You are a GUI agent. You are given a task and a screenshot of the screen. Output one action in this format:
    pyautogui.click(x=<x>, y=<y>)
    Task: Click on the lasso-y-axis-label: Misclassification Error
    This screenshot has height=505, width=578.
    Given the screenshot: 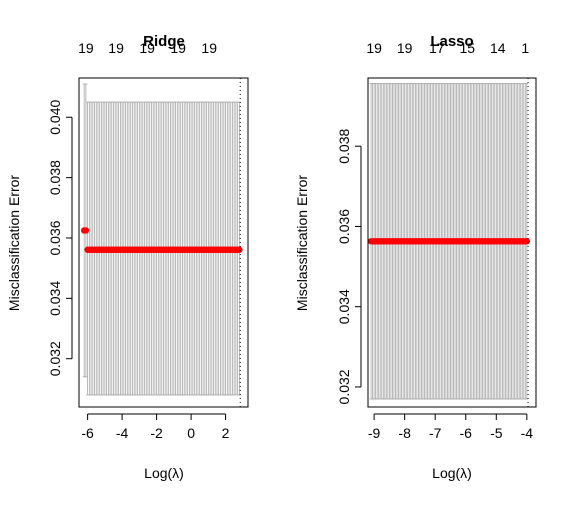 What is the action you would take?
    pyautogui.click(x=302, y=243)
    